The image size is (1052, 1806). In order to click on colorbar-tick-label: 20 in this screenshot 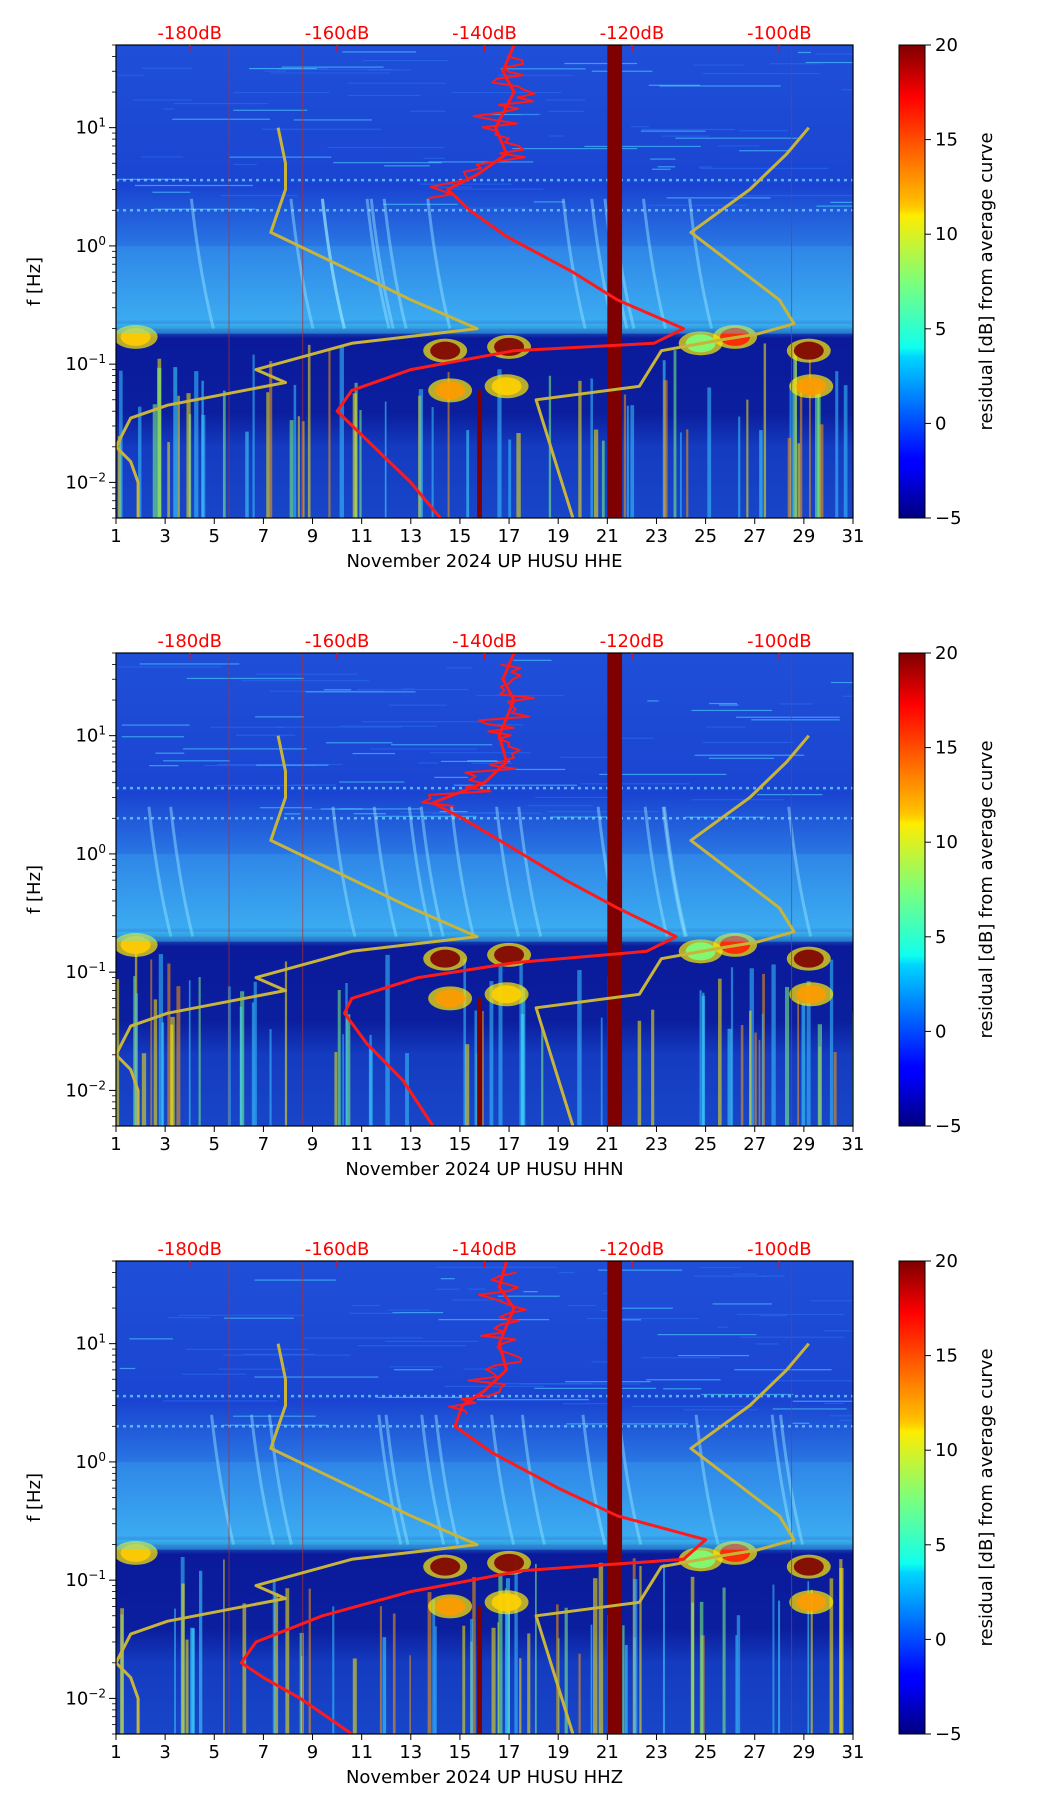, I will do `click(946, 1261)`.